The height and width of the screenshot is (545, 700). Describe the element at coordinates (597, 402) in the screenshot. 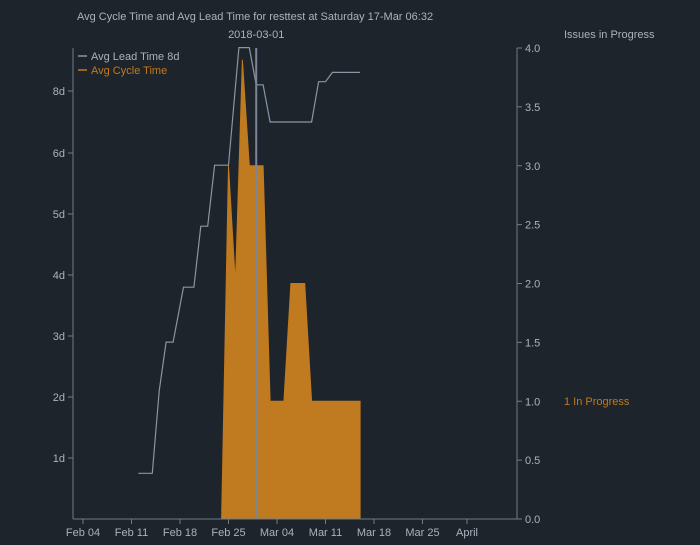

I see `in-progress-annotation: 1 In Progress` at that location.